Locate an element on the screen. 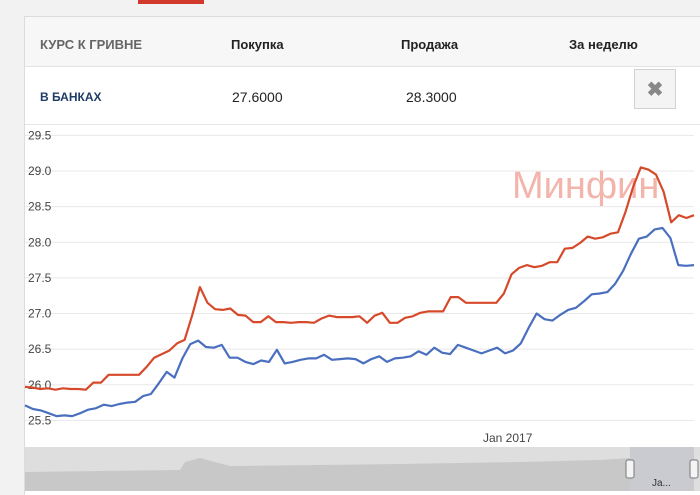 This screenshot has height=495, width=700. buy-column-header: Покупка is located at coordinates (257, 44).